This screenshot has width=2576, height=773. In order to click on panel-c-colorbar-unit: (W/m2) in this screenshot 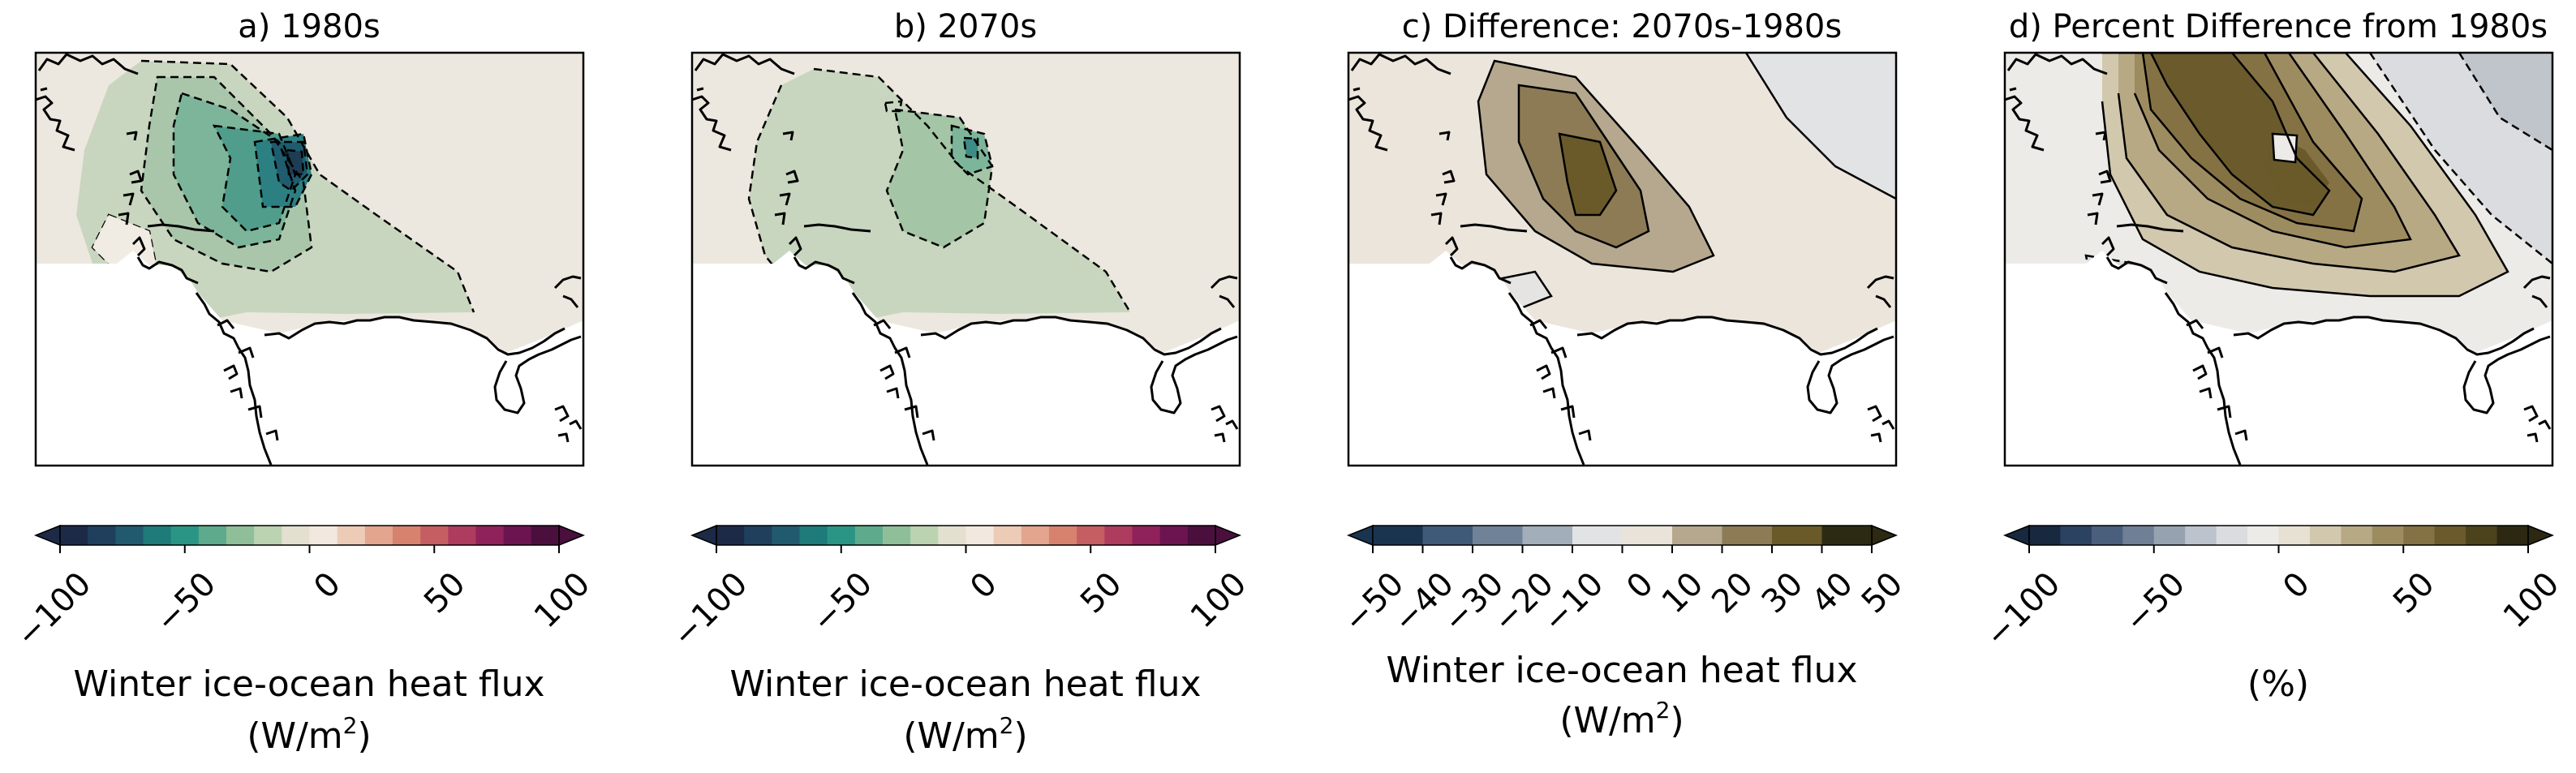, I will do `click(1621, 719)`.